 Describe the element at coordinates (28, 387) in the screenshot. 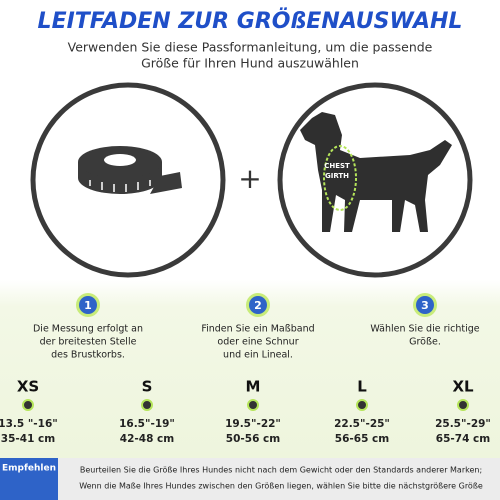

I see `size-name: XS` at that location.